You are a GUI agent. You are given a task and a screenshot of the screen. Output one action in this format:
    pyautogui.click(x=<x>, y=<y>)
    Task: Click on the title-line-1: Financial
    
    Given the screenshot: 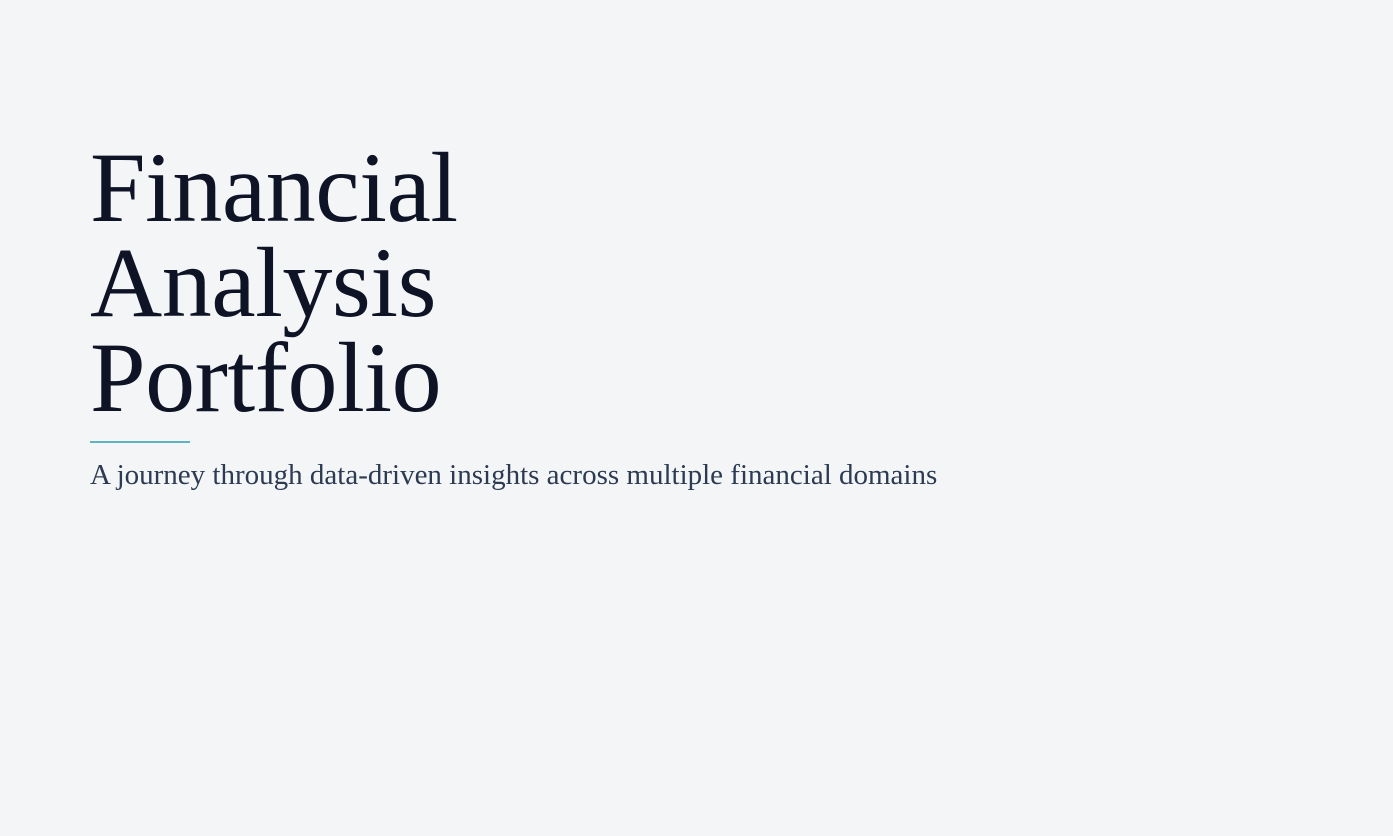 What is the action you would take?
    pyautogui.click(x=274, y=187)
    